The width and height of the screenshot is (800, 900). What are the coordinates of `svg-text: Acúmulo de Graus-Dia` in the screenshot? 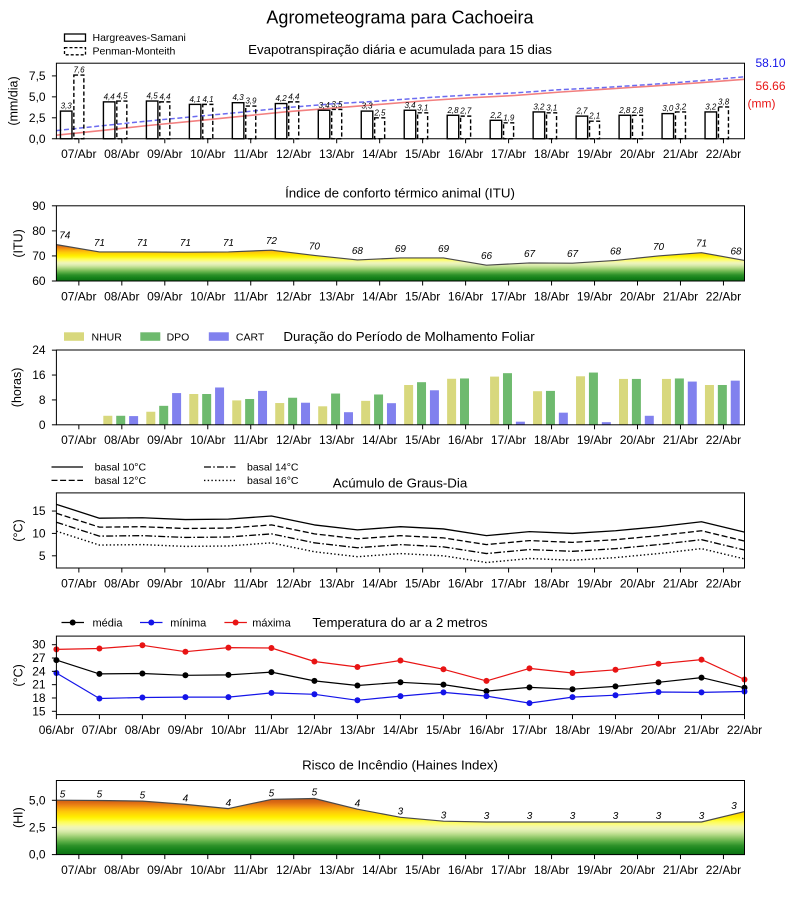 It's located at (400, 482).